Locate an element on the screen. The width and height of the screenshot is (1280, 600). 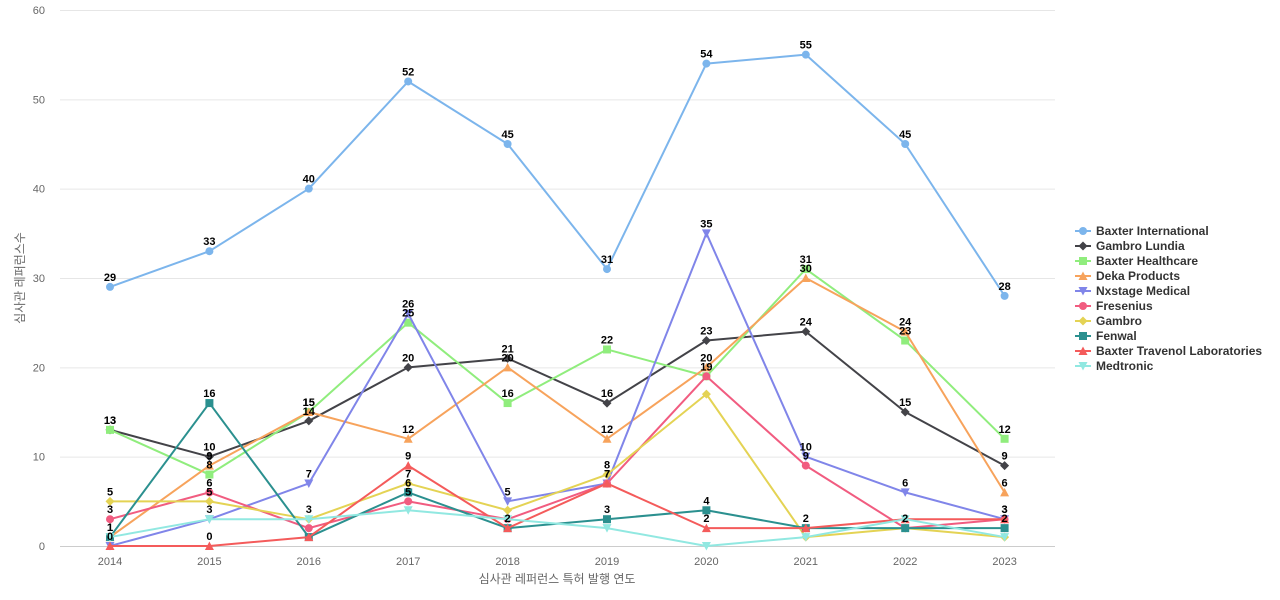
data-label: 0 is located at coordinates (110, 537).